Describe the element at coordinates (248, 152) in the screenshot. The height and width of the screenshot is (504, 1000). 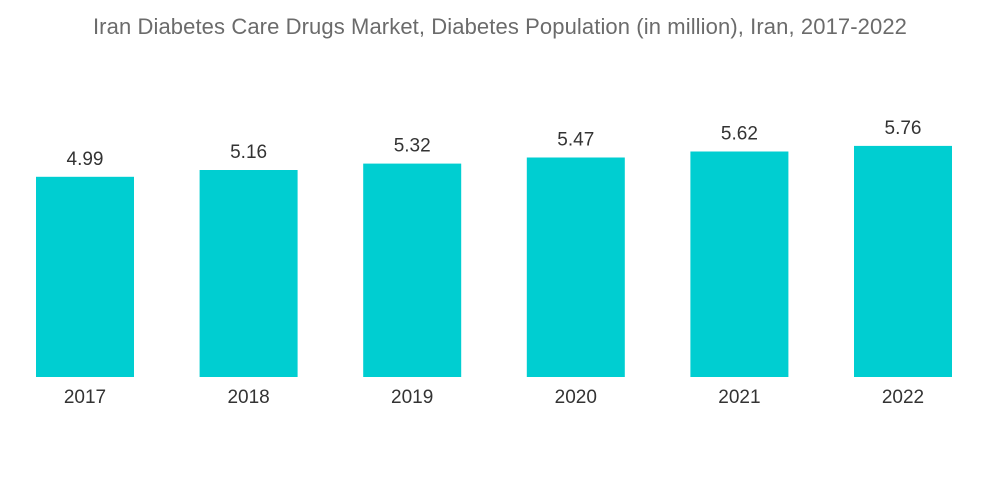
I see `data-label-2018: 5.16` at that location.